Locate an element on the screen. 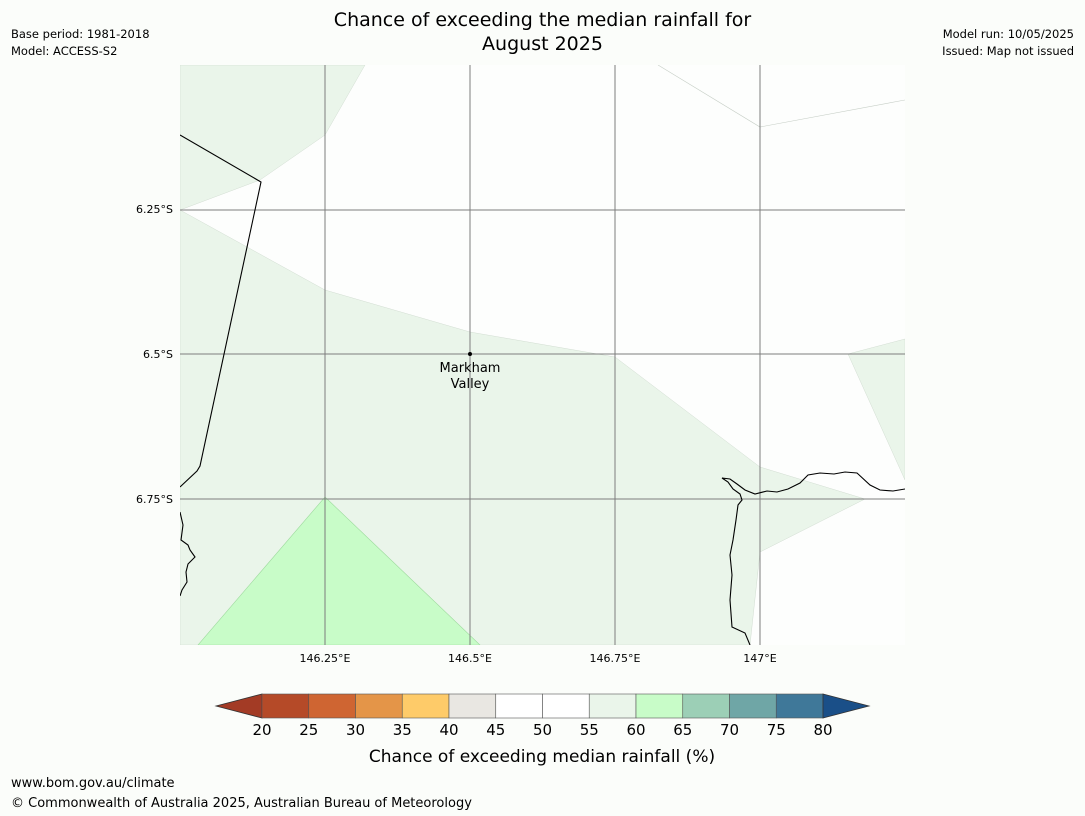 Image resolution: width=1085 pixels, height=816 pixels. lon-label-146-5: 146.5°E is located at coordinates (470, 658).